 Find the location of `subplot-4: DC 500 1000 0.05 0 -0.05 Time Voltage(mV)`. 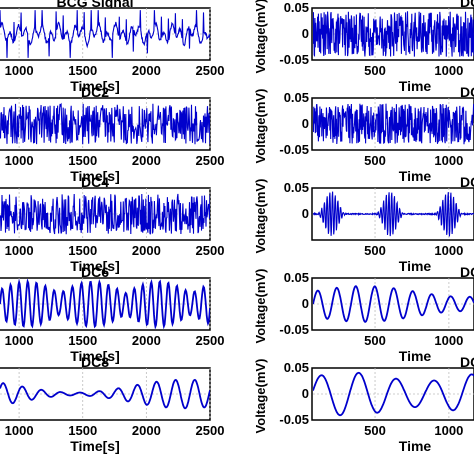

subplot-4: DC 500 1000 0.05 0 -0.05 Time Voltage(mV) is located at coordinates (363, 134).